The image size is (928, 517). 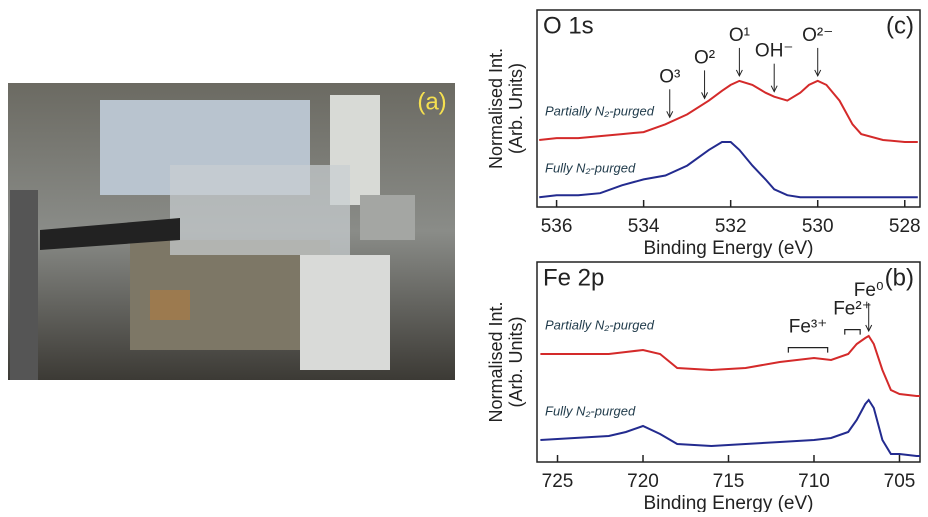 I want to click on panel-title: O 1s, so click(x=568, y=25).